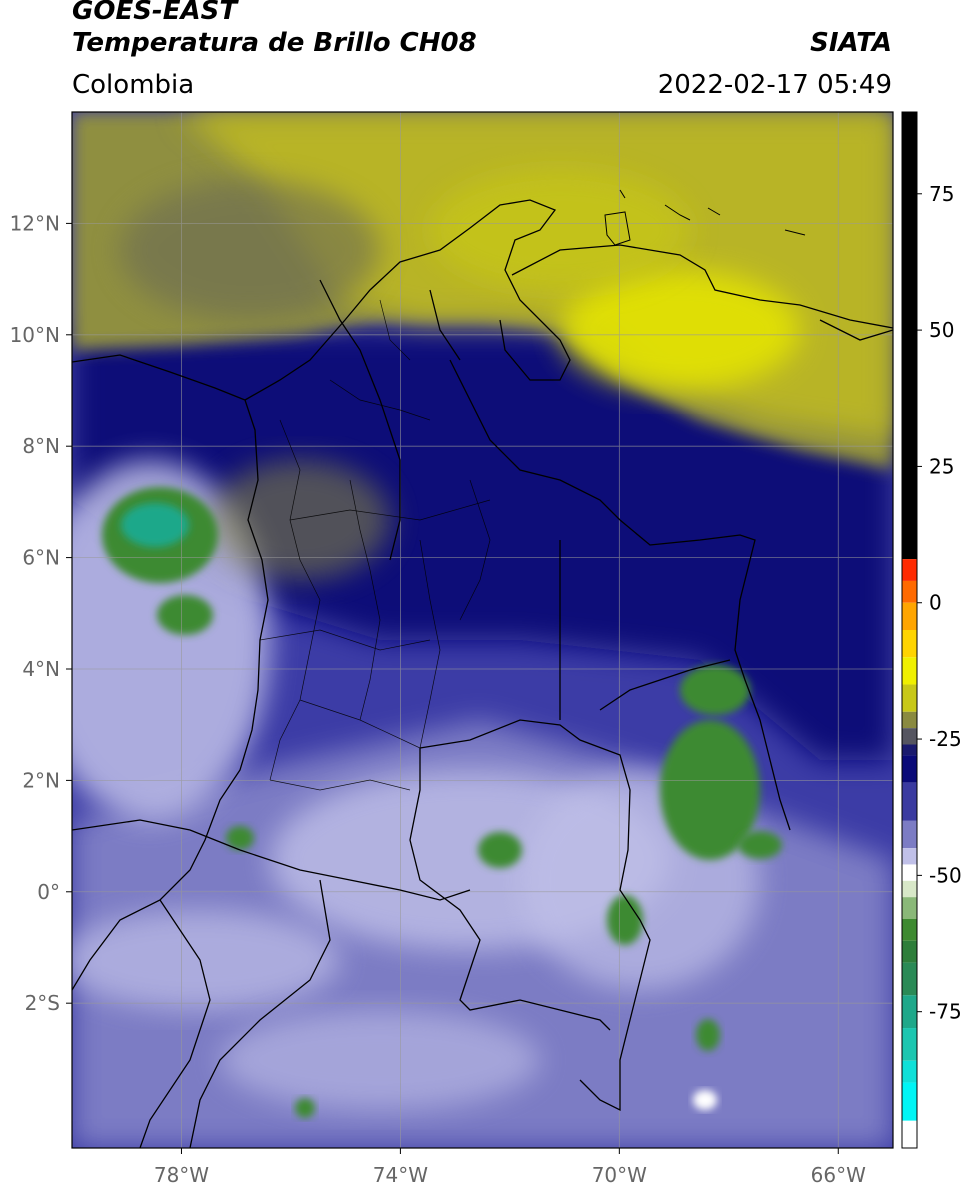 This screenshot has height=1190, width=966. I want to click on region-label: Colombia, so click(133, 85).